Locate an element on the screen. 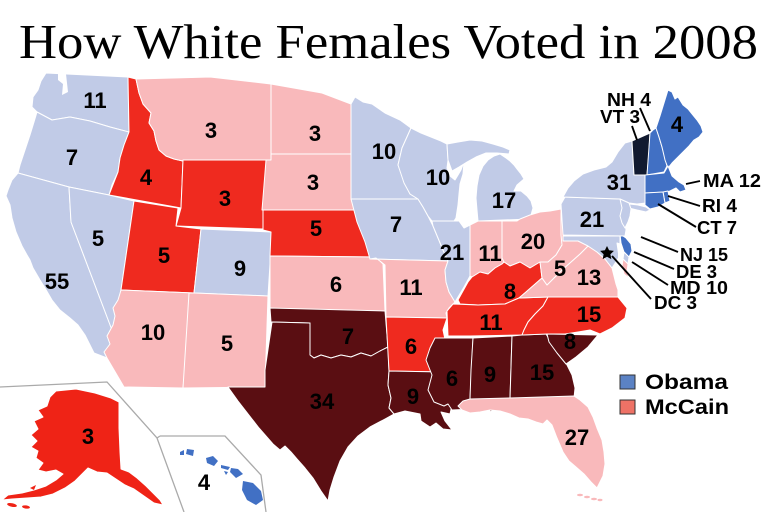 This screenshot has width=773, height=512. svg-text: NJ 15 is located at coordinates (704, 255).